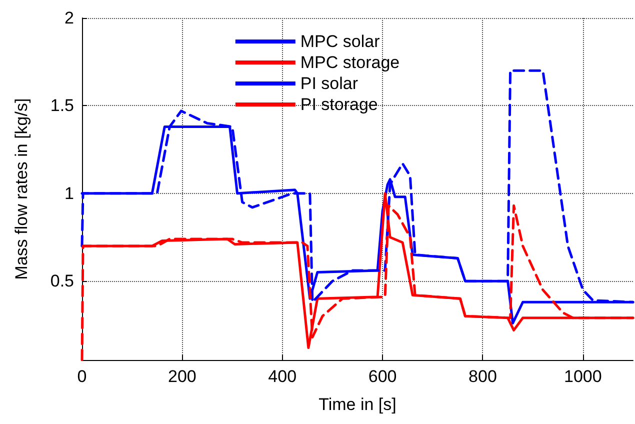 This screenshot has width=635, height=424. Describe the element at coordinates (69, 18) in the screenshot. I see `y-tick-label: 2` at that location.